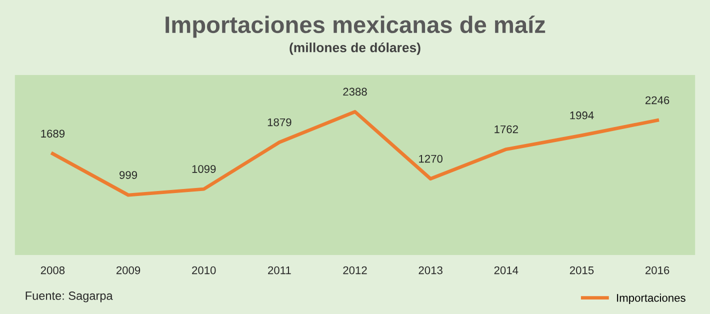 The image size is (710, 314). I want to click on legend-label: Importaciones, so click(651, 299).